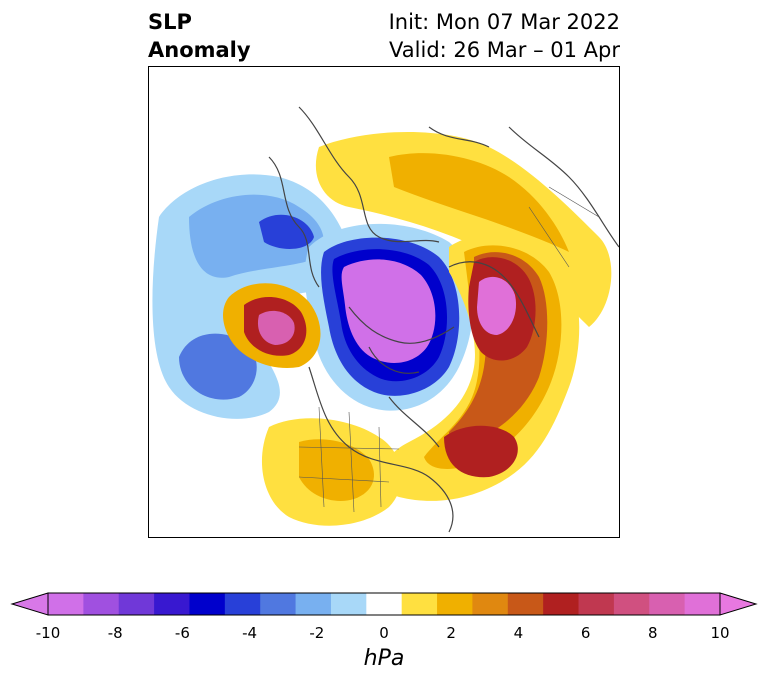 Image resolution: width=768 pixels, height=684 pixels. I want to click on colorbar-outline, so click(384, 604).